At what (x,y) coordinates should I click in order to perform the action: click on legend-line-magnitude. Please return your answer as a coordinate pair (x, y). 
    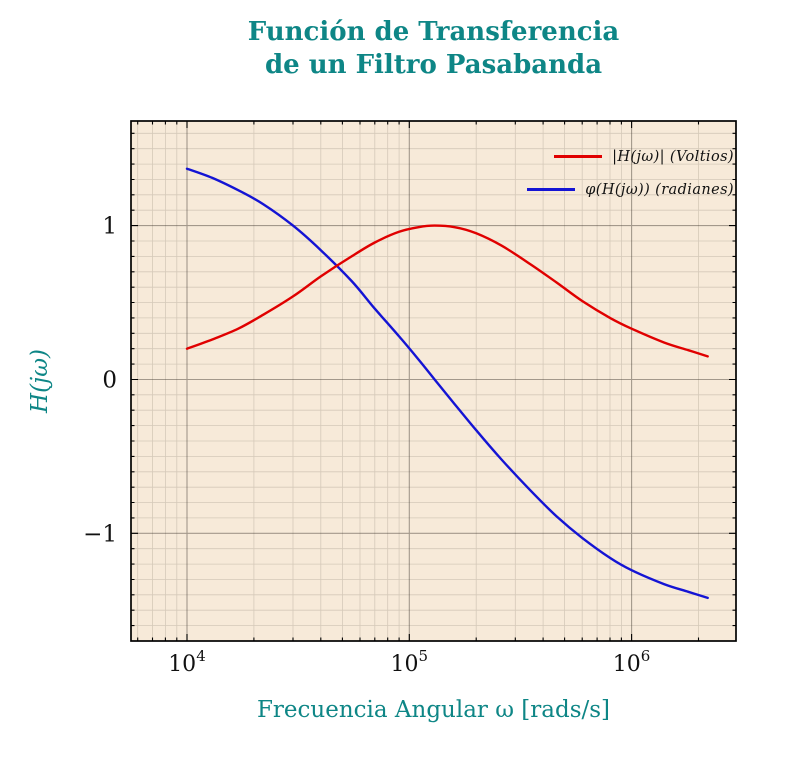
    Looking at the image, I should click on (578, 156).